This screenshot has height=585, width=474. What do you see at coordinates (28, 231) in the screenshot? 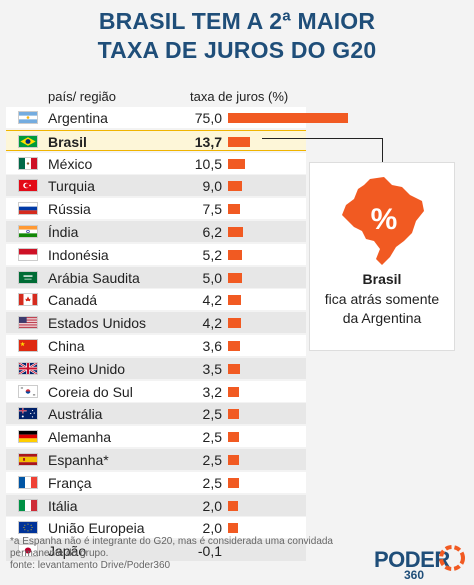
I see `india-flag` at bounding box center [28, 231].